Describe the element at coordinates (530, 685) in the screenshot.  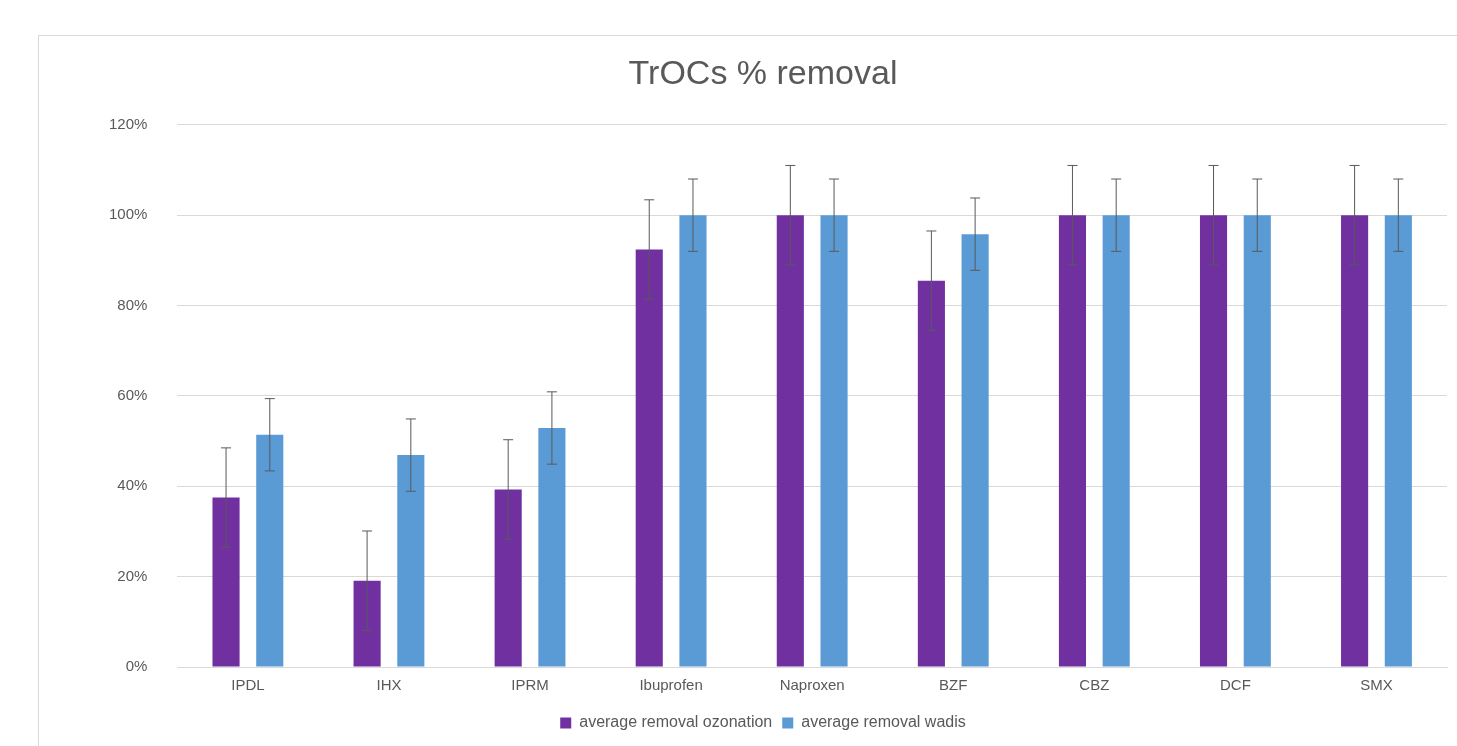
I see `x-tick-label: IPRM` at that location.